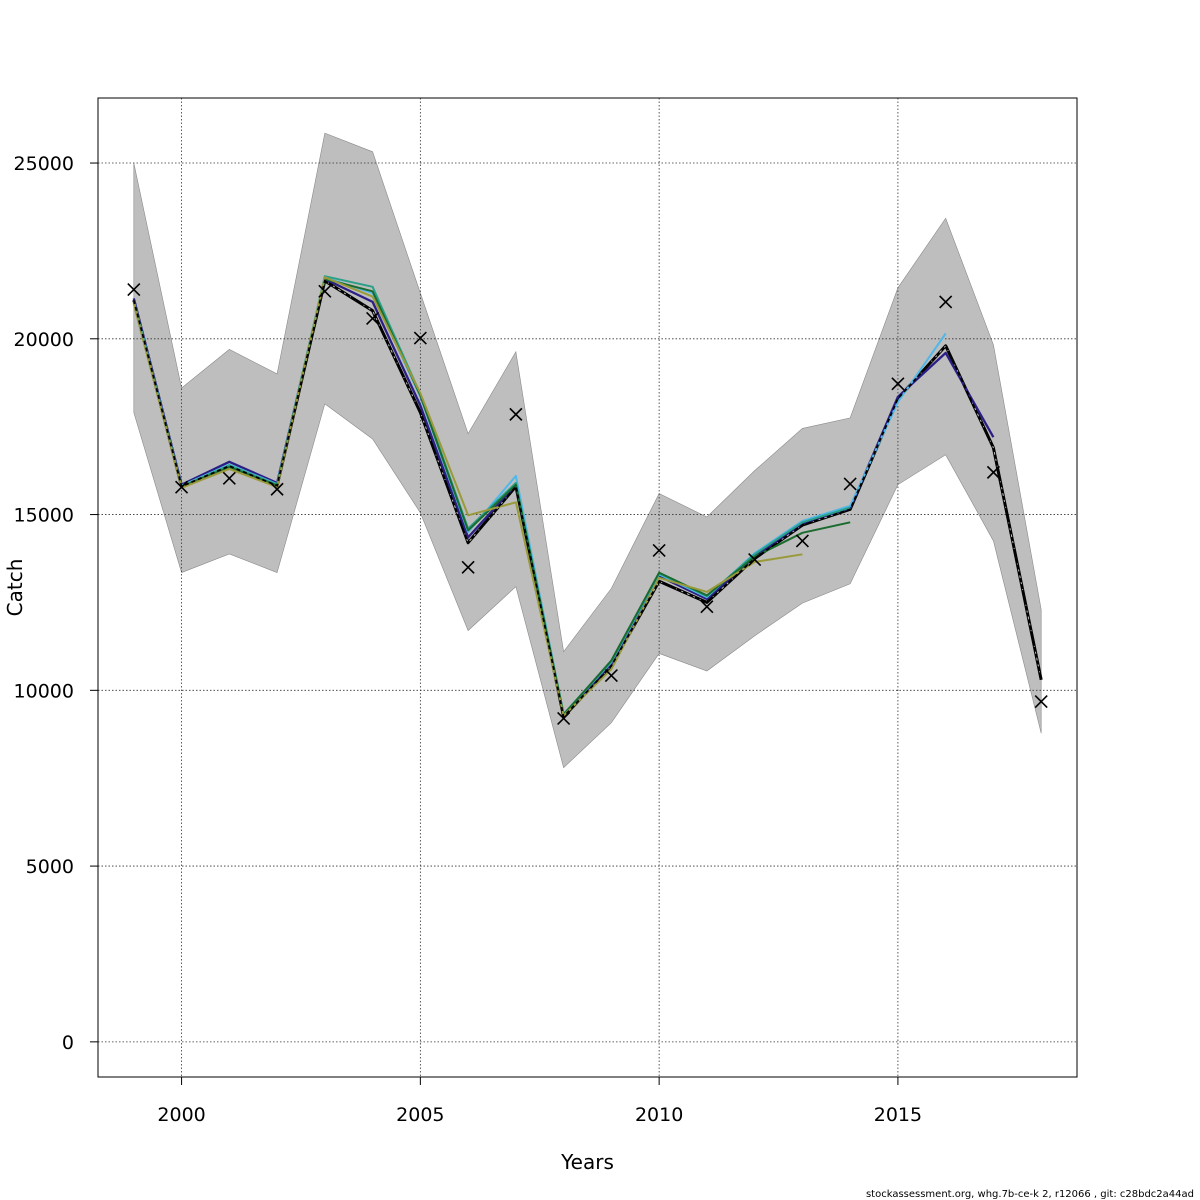 The height and width of the screenshot is (1200, 1200). What do you see at coordinates (587, 1162) in the screenshot?
I see `x-axis-title: Years` at bounding box center [587, 1162].